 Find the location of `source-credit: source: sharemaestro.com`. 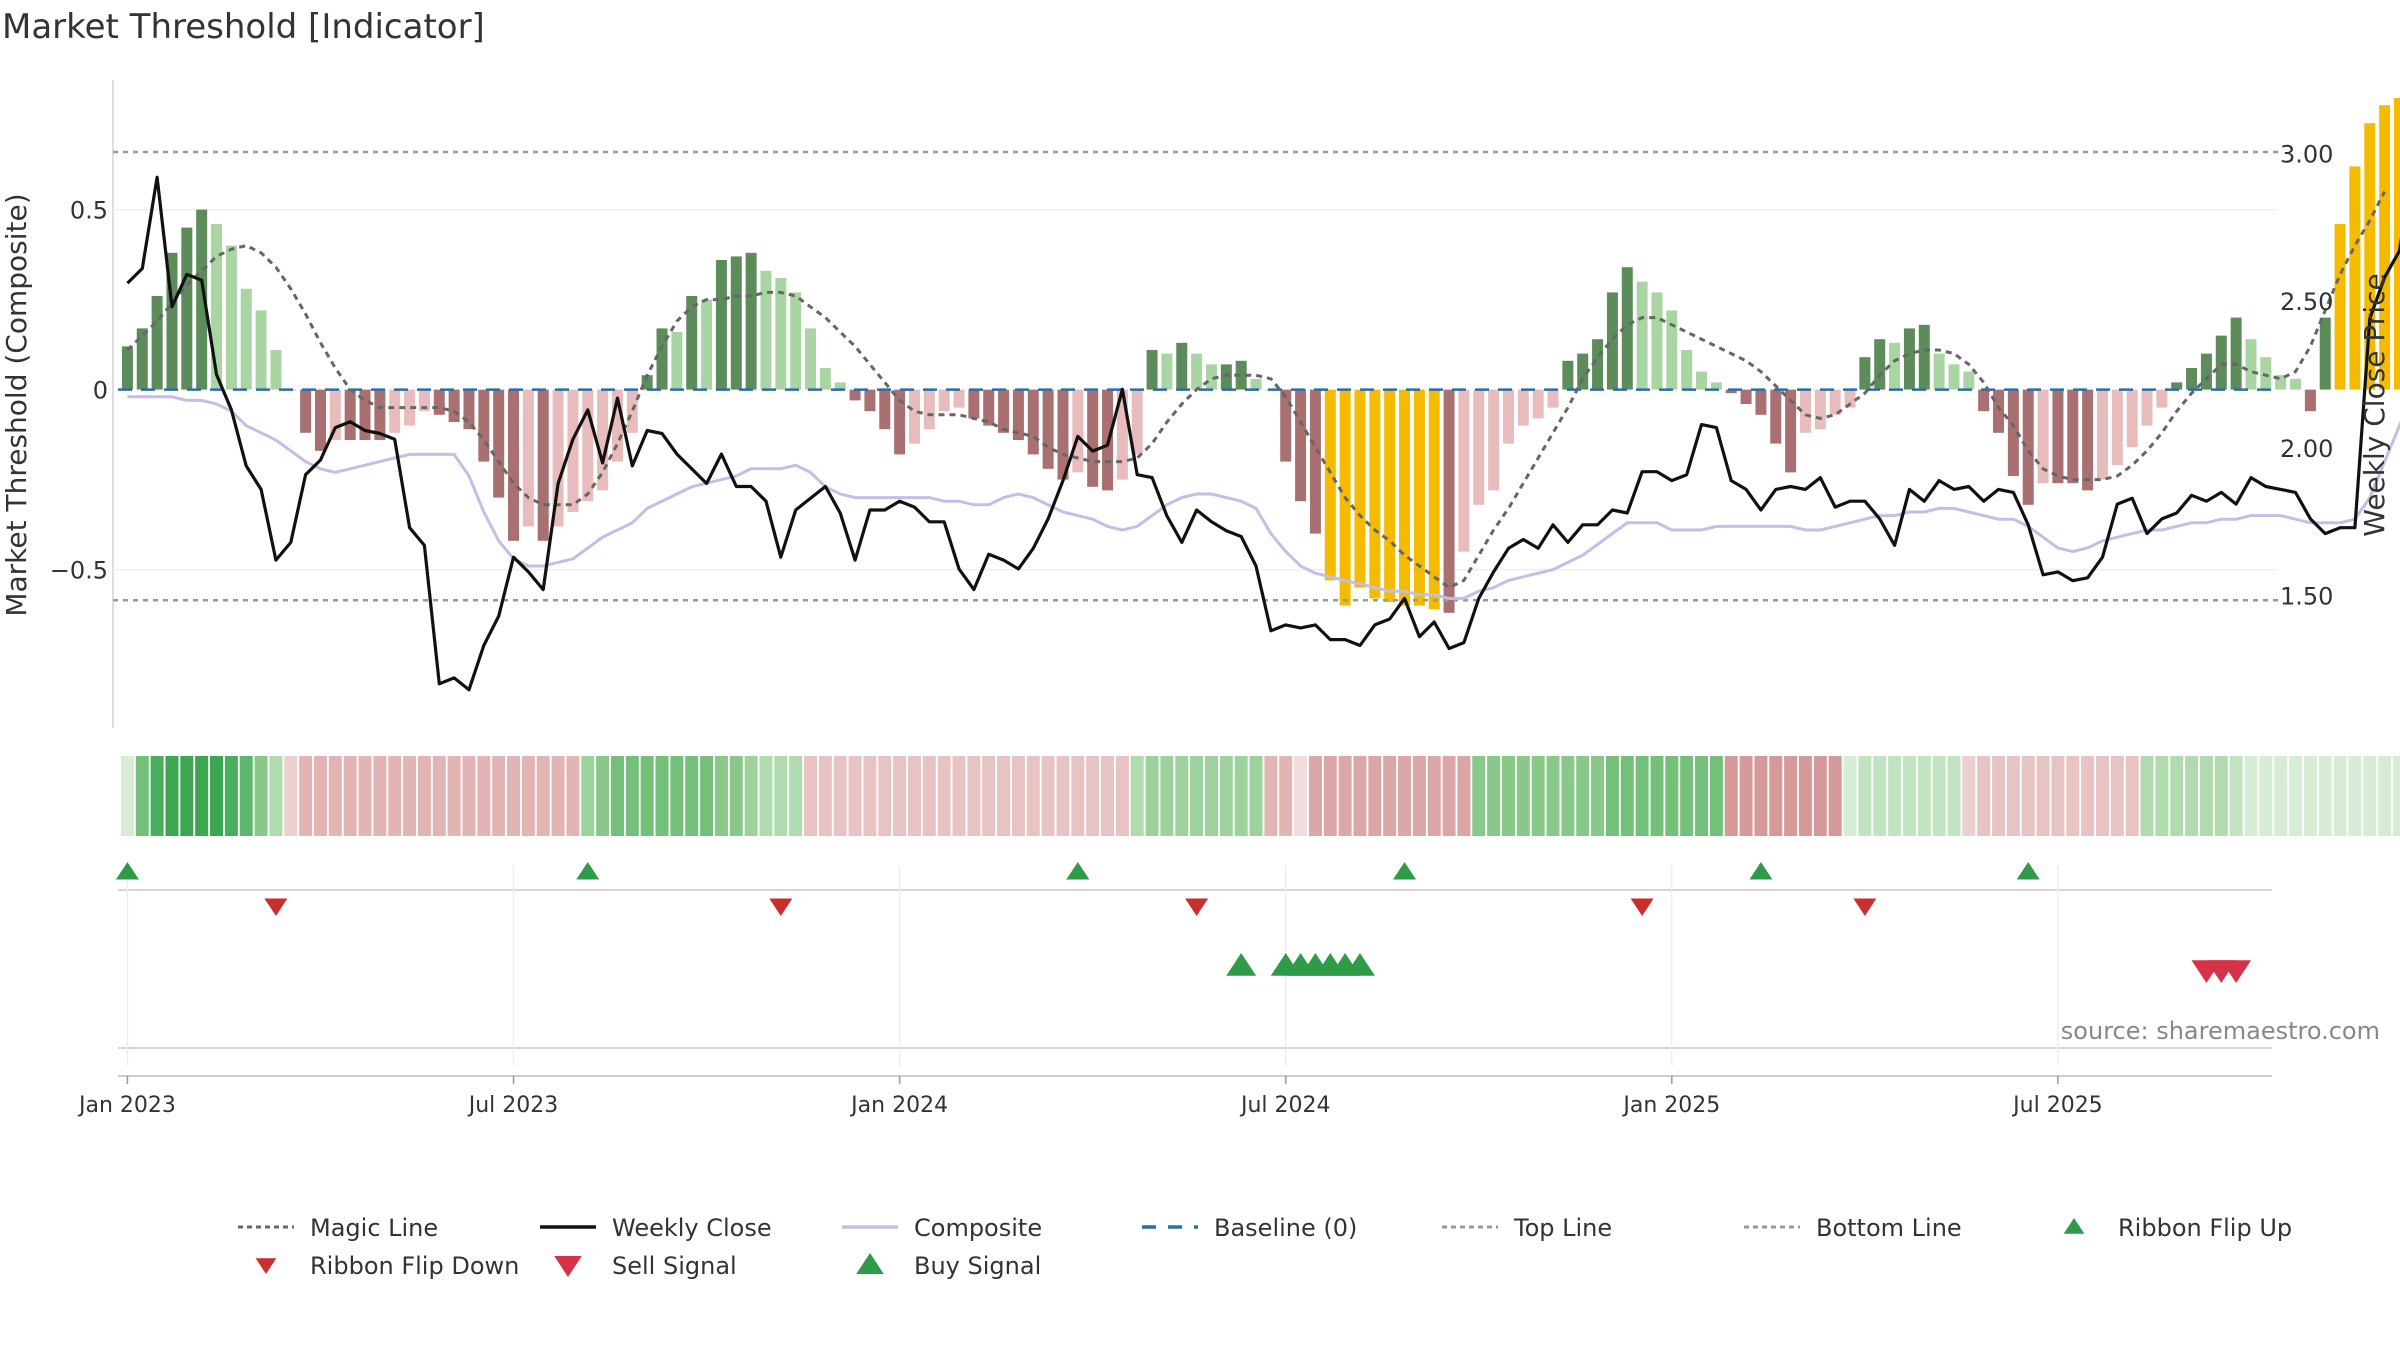

source-credit: source: sharemaestro.com is located at coordinates (2220, 1031).